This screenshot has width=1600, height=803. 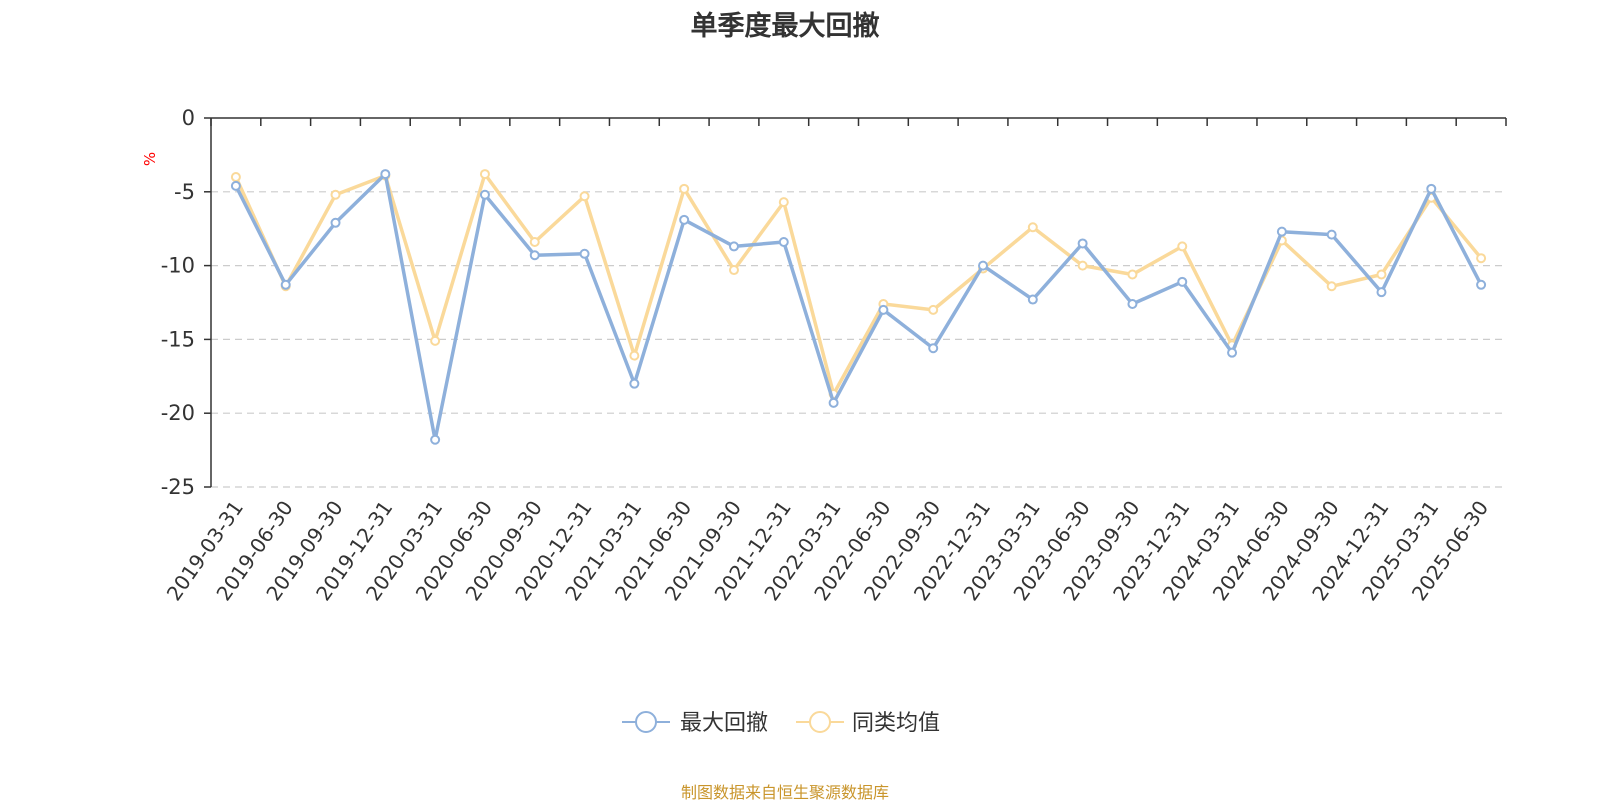 I want to click on y-tick-label: -5, so click(x=184, y=192).